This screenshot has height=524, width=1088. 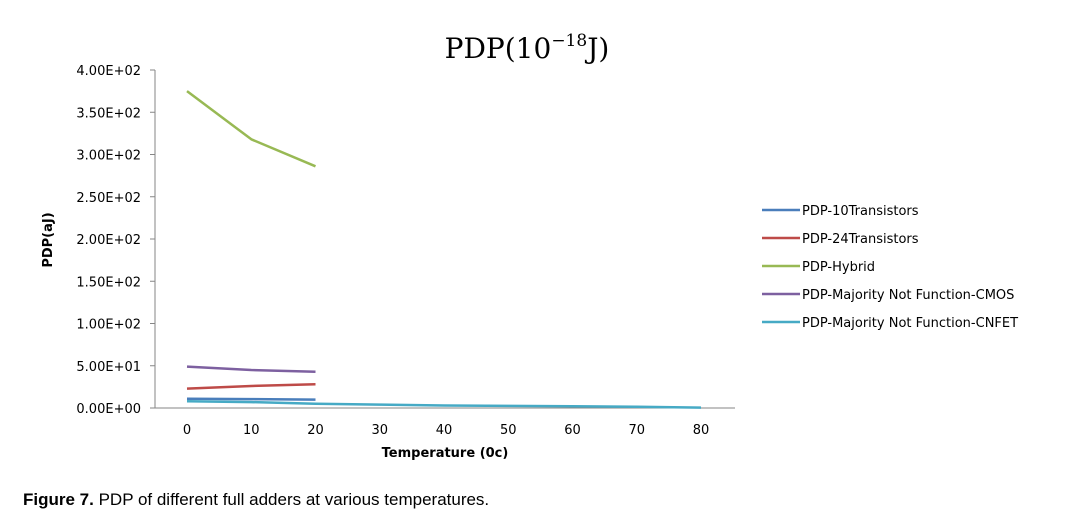 What do you see at coordinates (108, 409) in the screenshot?
I see `y-tick-label: 0.00E+00` at bounding box center [108, 409].